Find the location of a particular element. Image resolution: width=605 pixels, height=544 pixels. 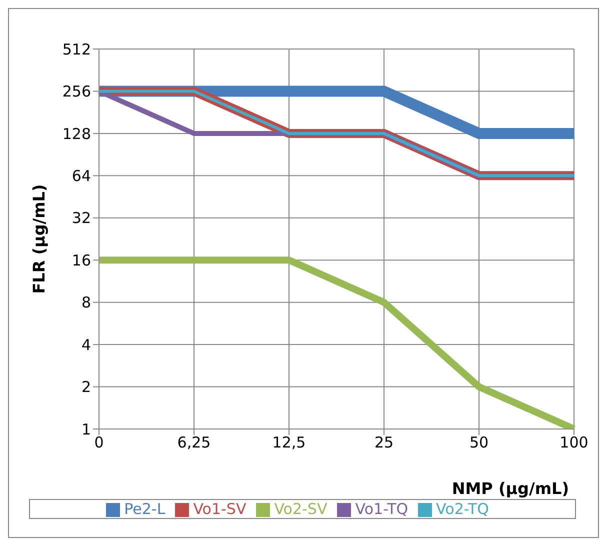

y-tick-label: 128 is located at coordinates (76, 133).